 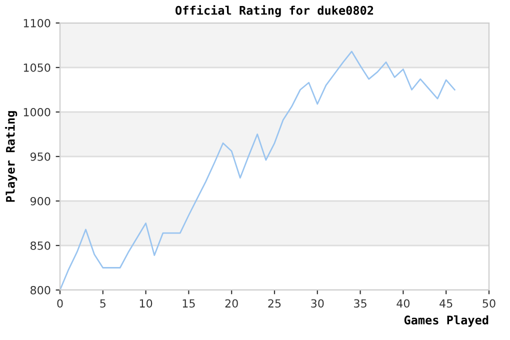 What do you see at coordinates (446, 303) in the screenshot?
I see `x-tick-label: 45` at bounding box center [446, 303].